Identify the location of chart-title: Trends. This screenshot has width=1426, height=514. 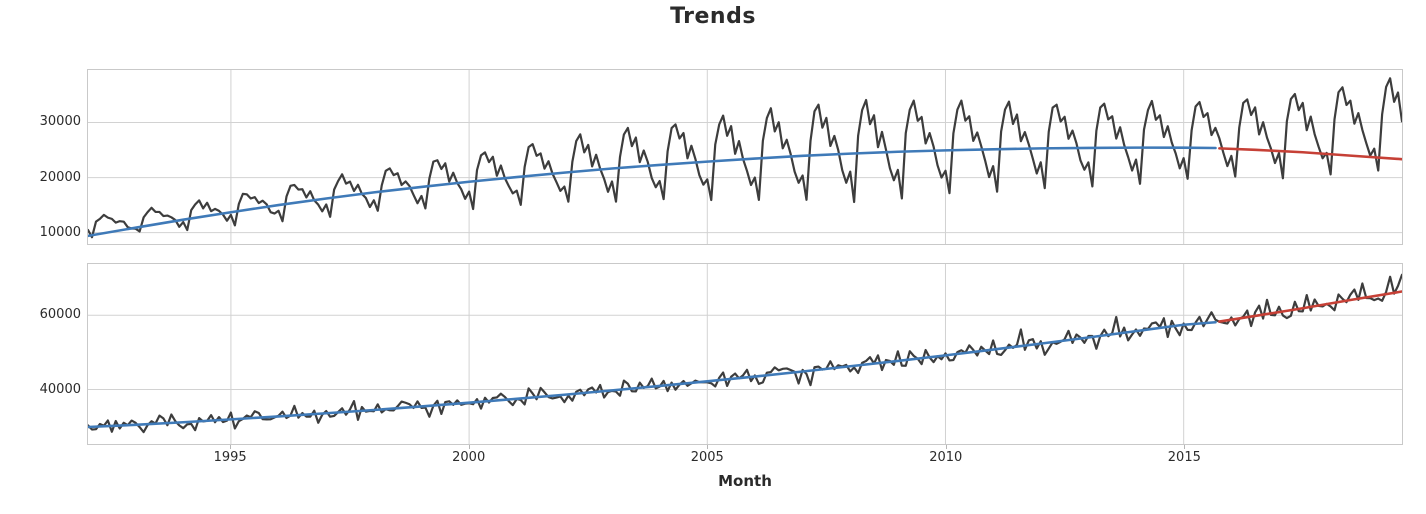
(713, 16).